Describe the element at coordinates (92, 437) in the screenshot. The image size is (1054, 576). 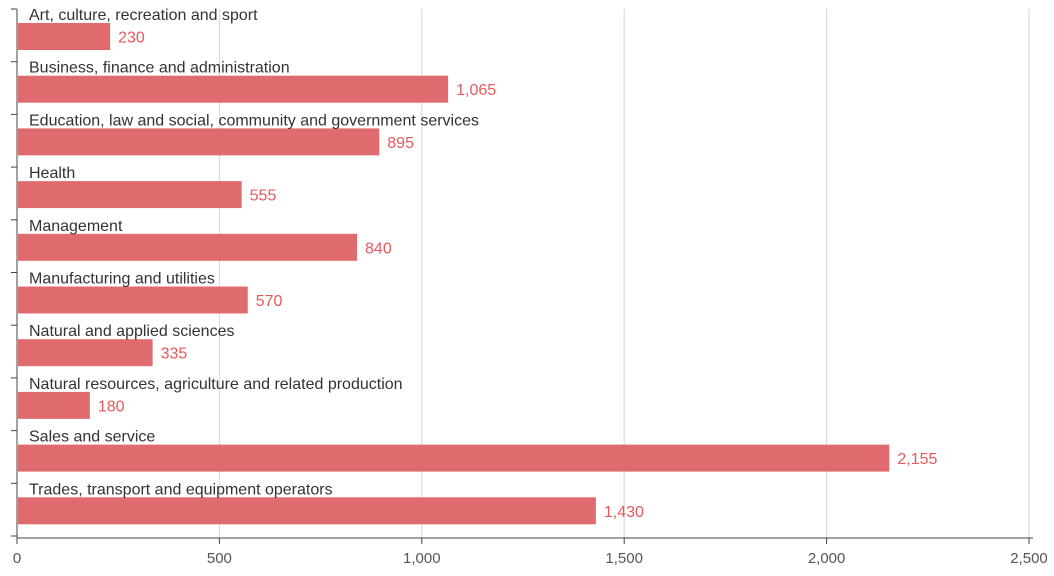
I see `category-label: Sales and service` at that location.